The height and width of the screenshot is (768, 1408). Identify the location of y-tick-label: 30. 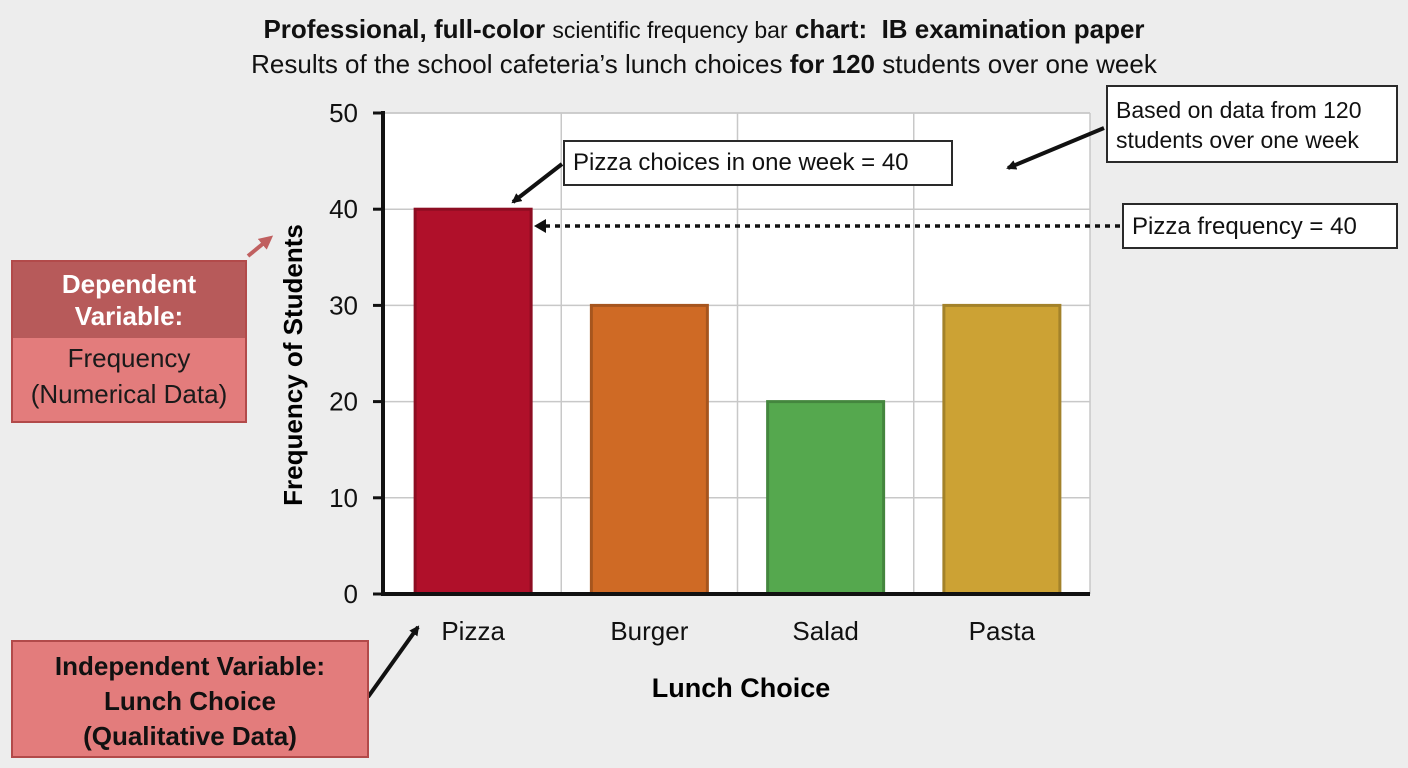
(343, 305).